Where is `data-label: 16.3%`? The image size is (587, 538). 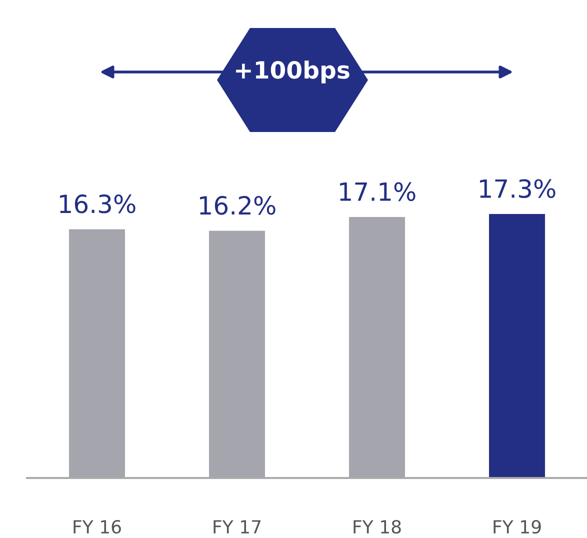
data-label: 16.3% is located at coordinates (98, 204).